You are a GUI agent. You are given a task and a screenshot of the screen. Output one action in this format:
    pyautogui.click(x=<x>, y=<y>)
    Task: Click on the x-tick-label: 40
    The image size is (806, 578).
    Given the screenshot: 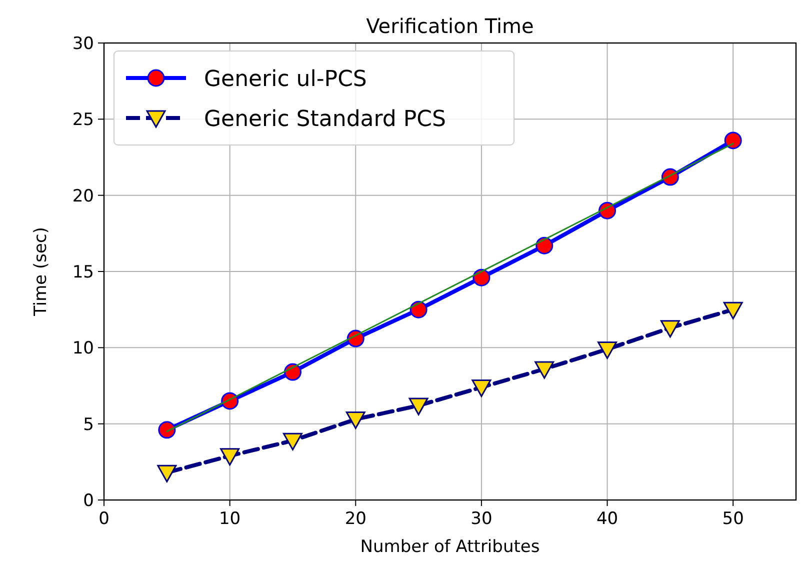 What is the action you would take?
    pyautogui.click(x=607, y=519)
    